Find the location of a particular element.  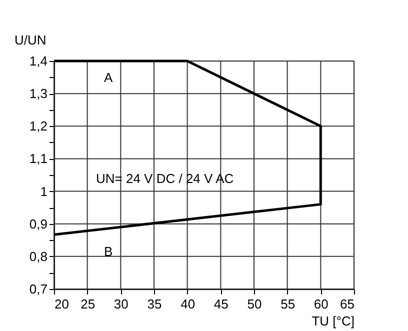

y-tick-label: 0,9 is located at coordinates (38, 224).